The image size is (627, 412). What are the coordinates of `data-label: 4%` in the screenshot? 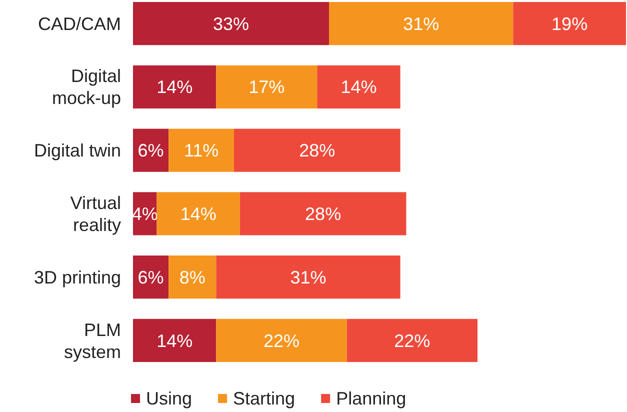 It's located at (145, 214).